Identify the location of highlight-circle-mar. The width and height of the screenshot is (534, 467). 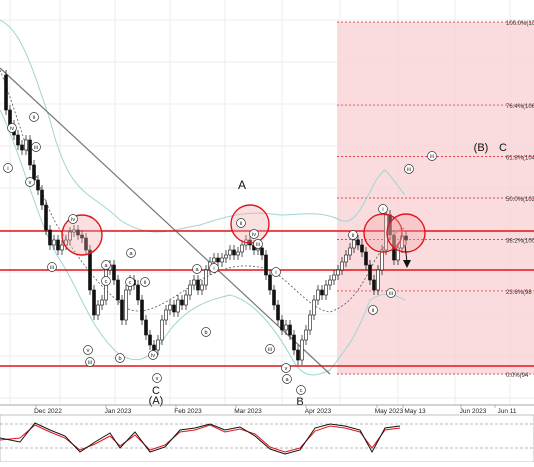
(250, 224).